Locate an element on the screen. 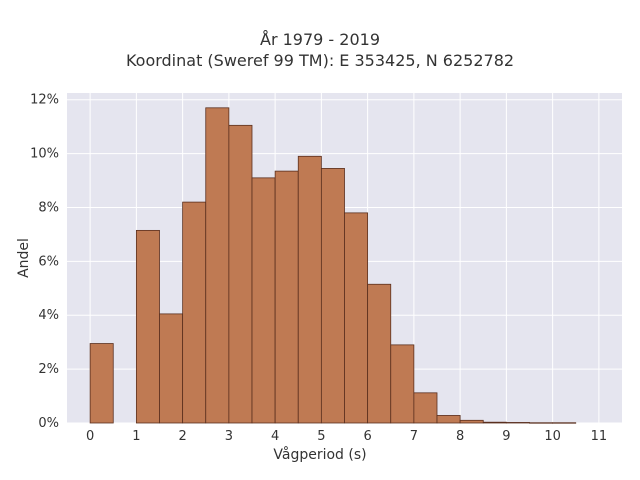 This screenshot has width=640, height=480. y-tick-label: 6% is located at coordinates (48, 261).